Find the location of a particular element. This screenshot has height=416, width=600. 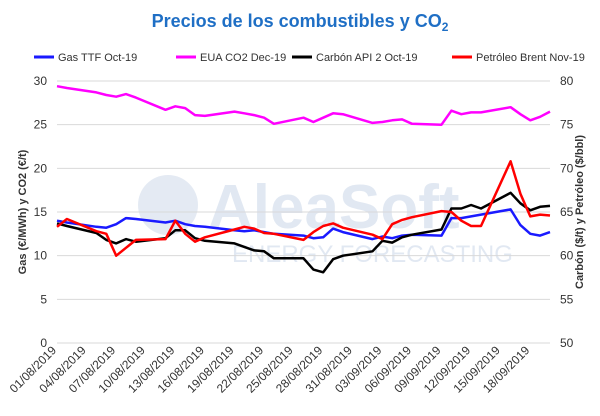

left-tick-label: 0 is located at coordinates (43, 343).